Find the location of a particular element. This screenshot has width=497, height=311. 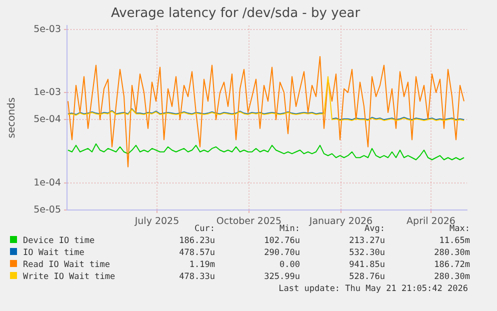

y-tick-label: 5e-03 is located at coordinates (47, 29).